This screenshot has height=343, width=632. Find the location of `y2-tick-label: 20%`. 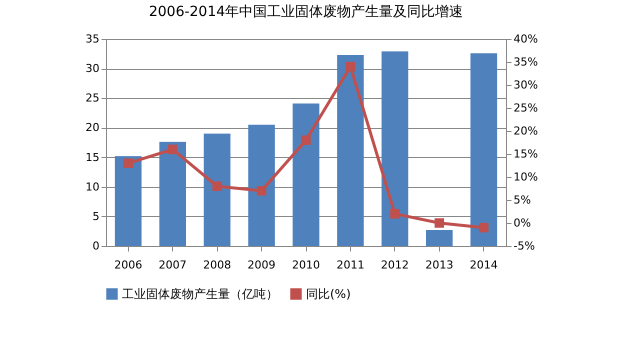

y2-tick-label: 20% is located at coordinates (526, 131).